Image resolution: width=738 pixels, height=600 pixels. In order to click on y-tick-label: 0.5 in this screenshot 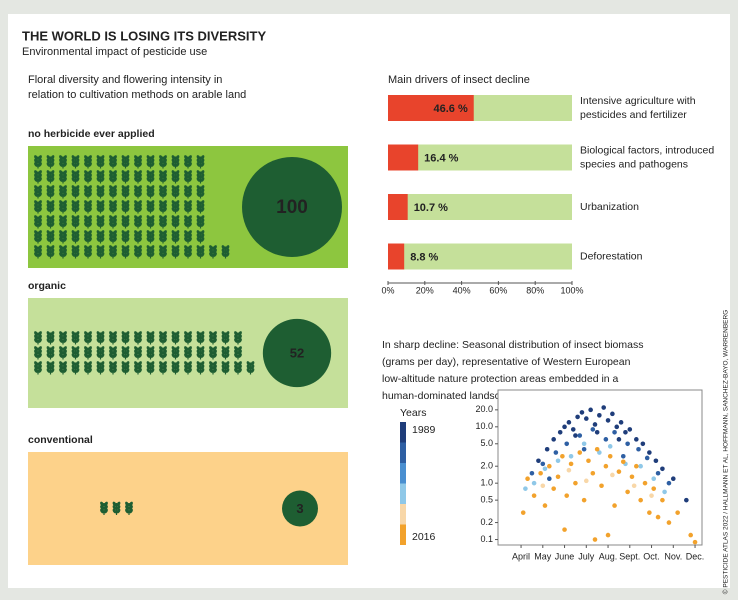, I will do `click(486, 500)`.